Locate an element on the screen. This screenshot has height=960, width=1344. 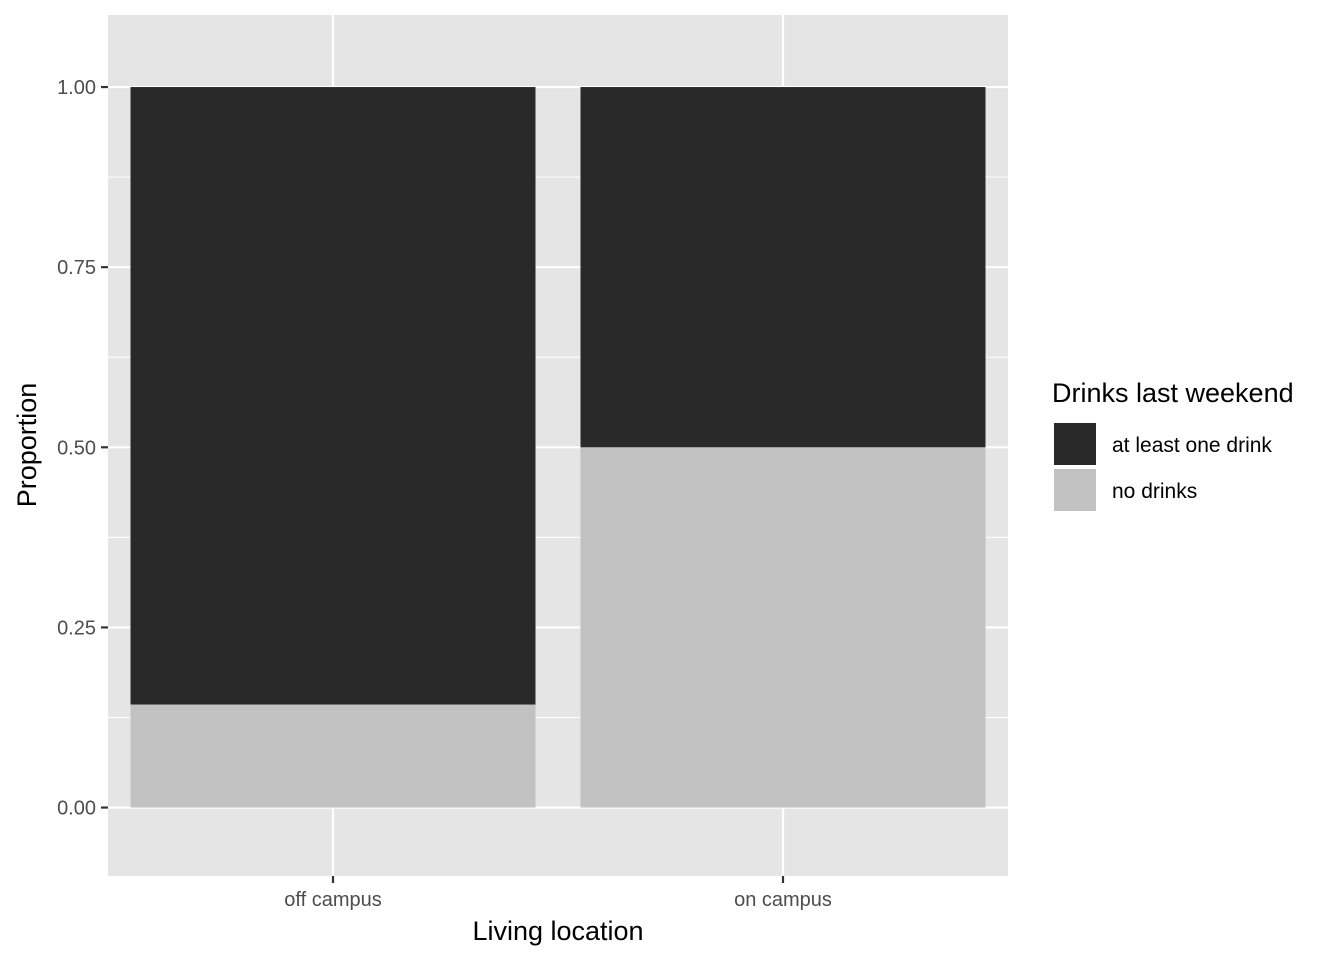
y-axis: 0.00 0.25 0.50 0.75 1.00 is located at coordinates (82, 448).